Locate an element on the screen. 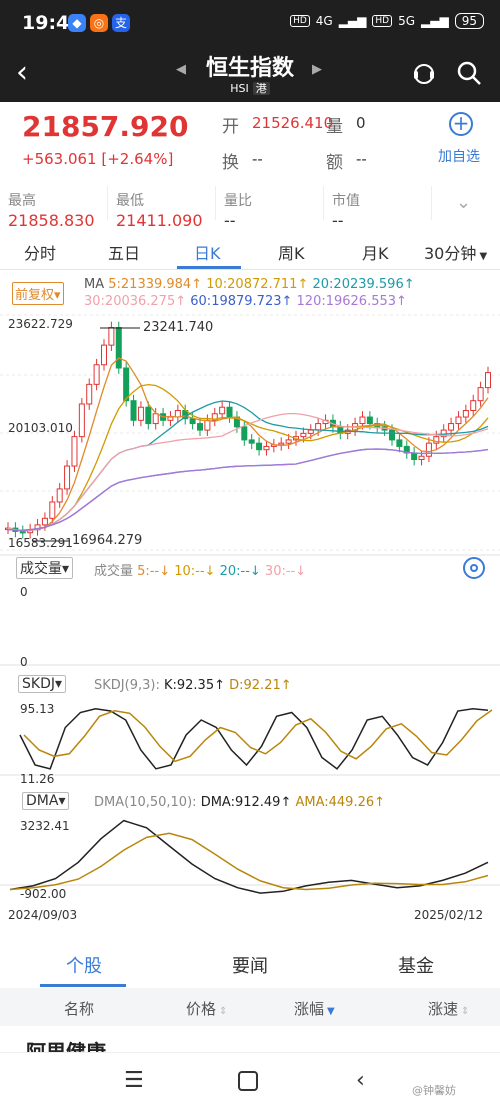 The width and height of the screenshot is (500, 1111). ama-line is located at coordinates (249, 861).